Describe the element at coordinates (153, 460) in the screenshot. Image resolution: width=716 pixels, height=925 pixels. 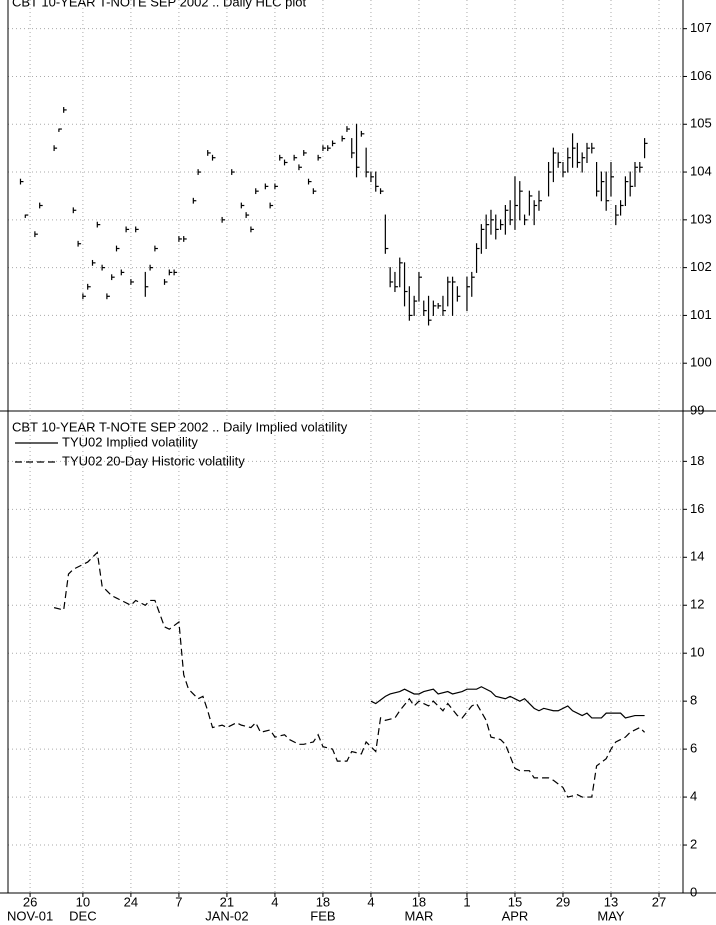
I see `legend-label: TYU02 20-Day Historic volatility` at that location.